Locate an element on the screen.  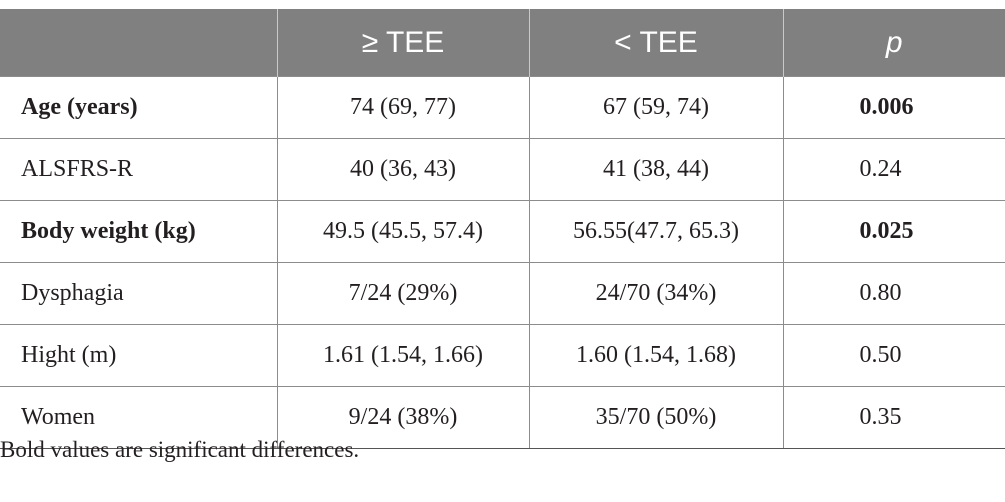
row-label: Body weight (kg) is located at coordinates (139, 231).